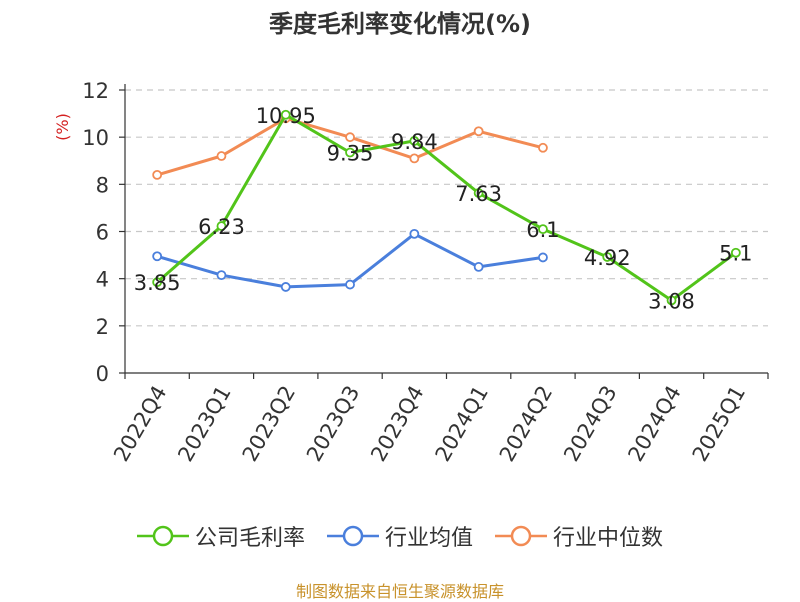  I want to click on y-tick-label: 6, so click(102, 233).